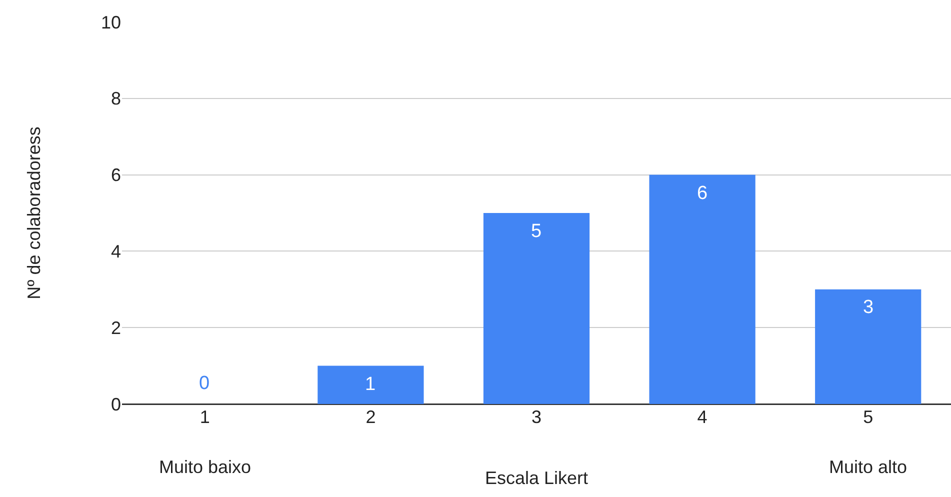 The width and height of the screenshot is (951, 497). What do you see at coordinates (110, 22) in the screenshot?
I see `y-tick-label: 10` at bounding box center [110, 22].